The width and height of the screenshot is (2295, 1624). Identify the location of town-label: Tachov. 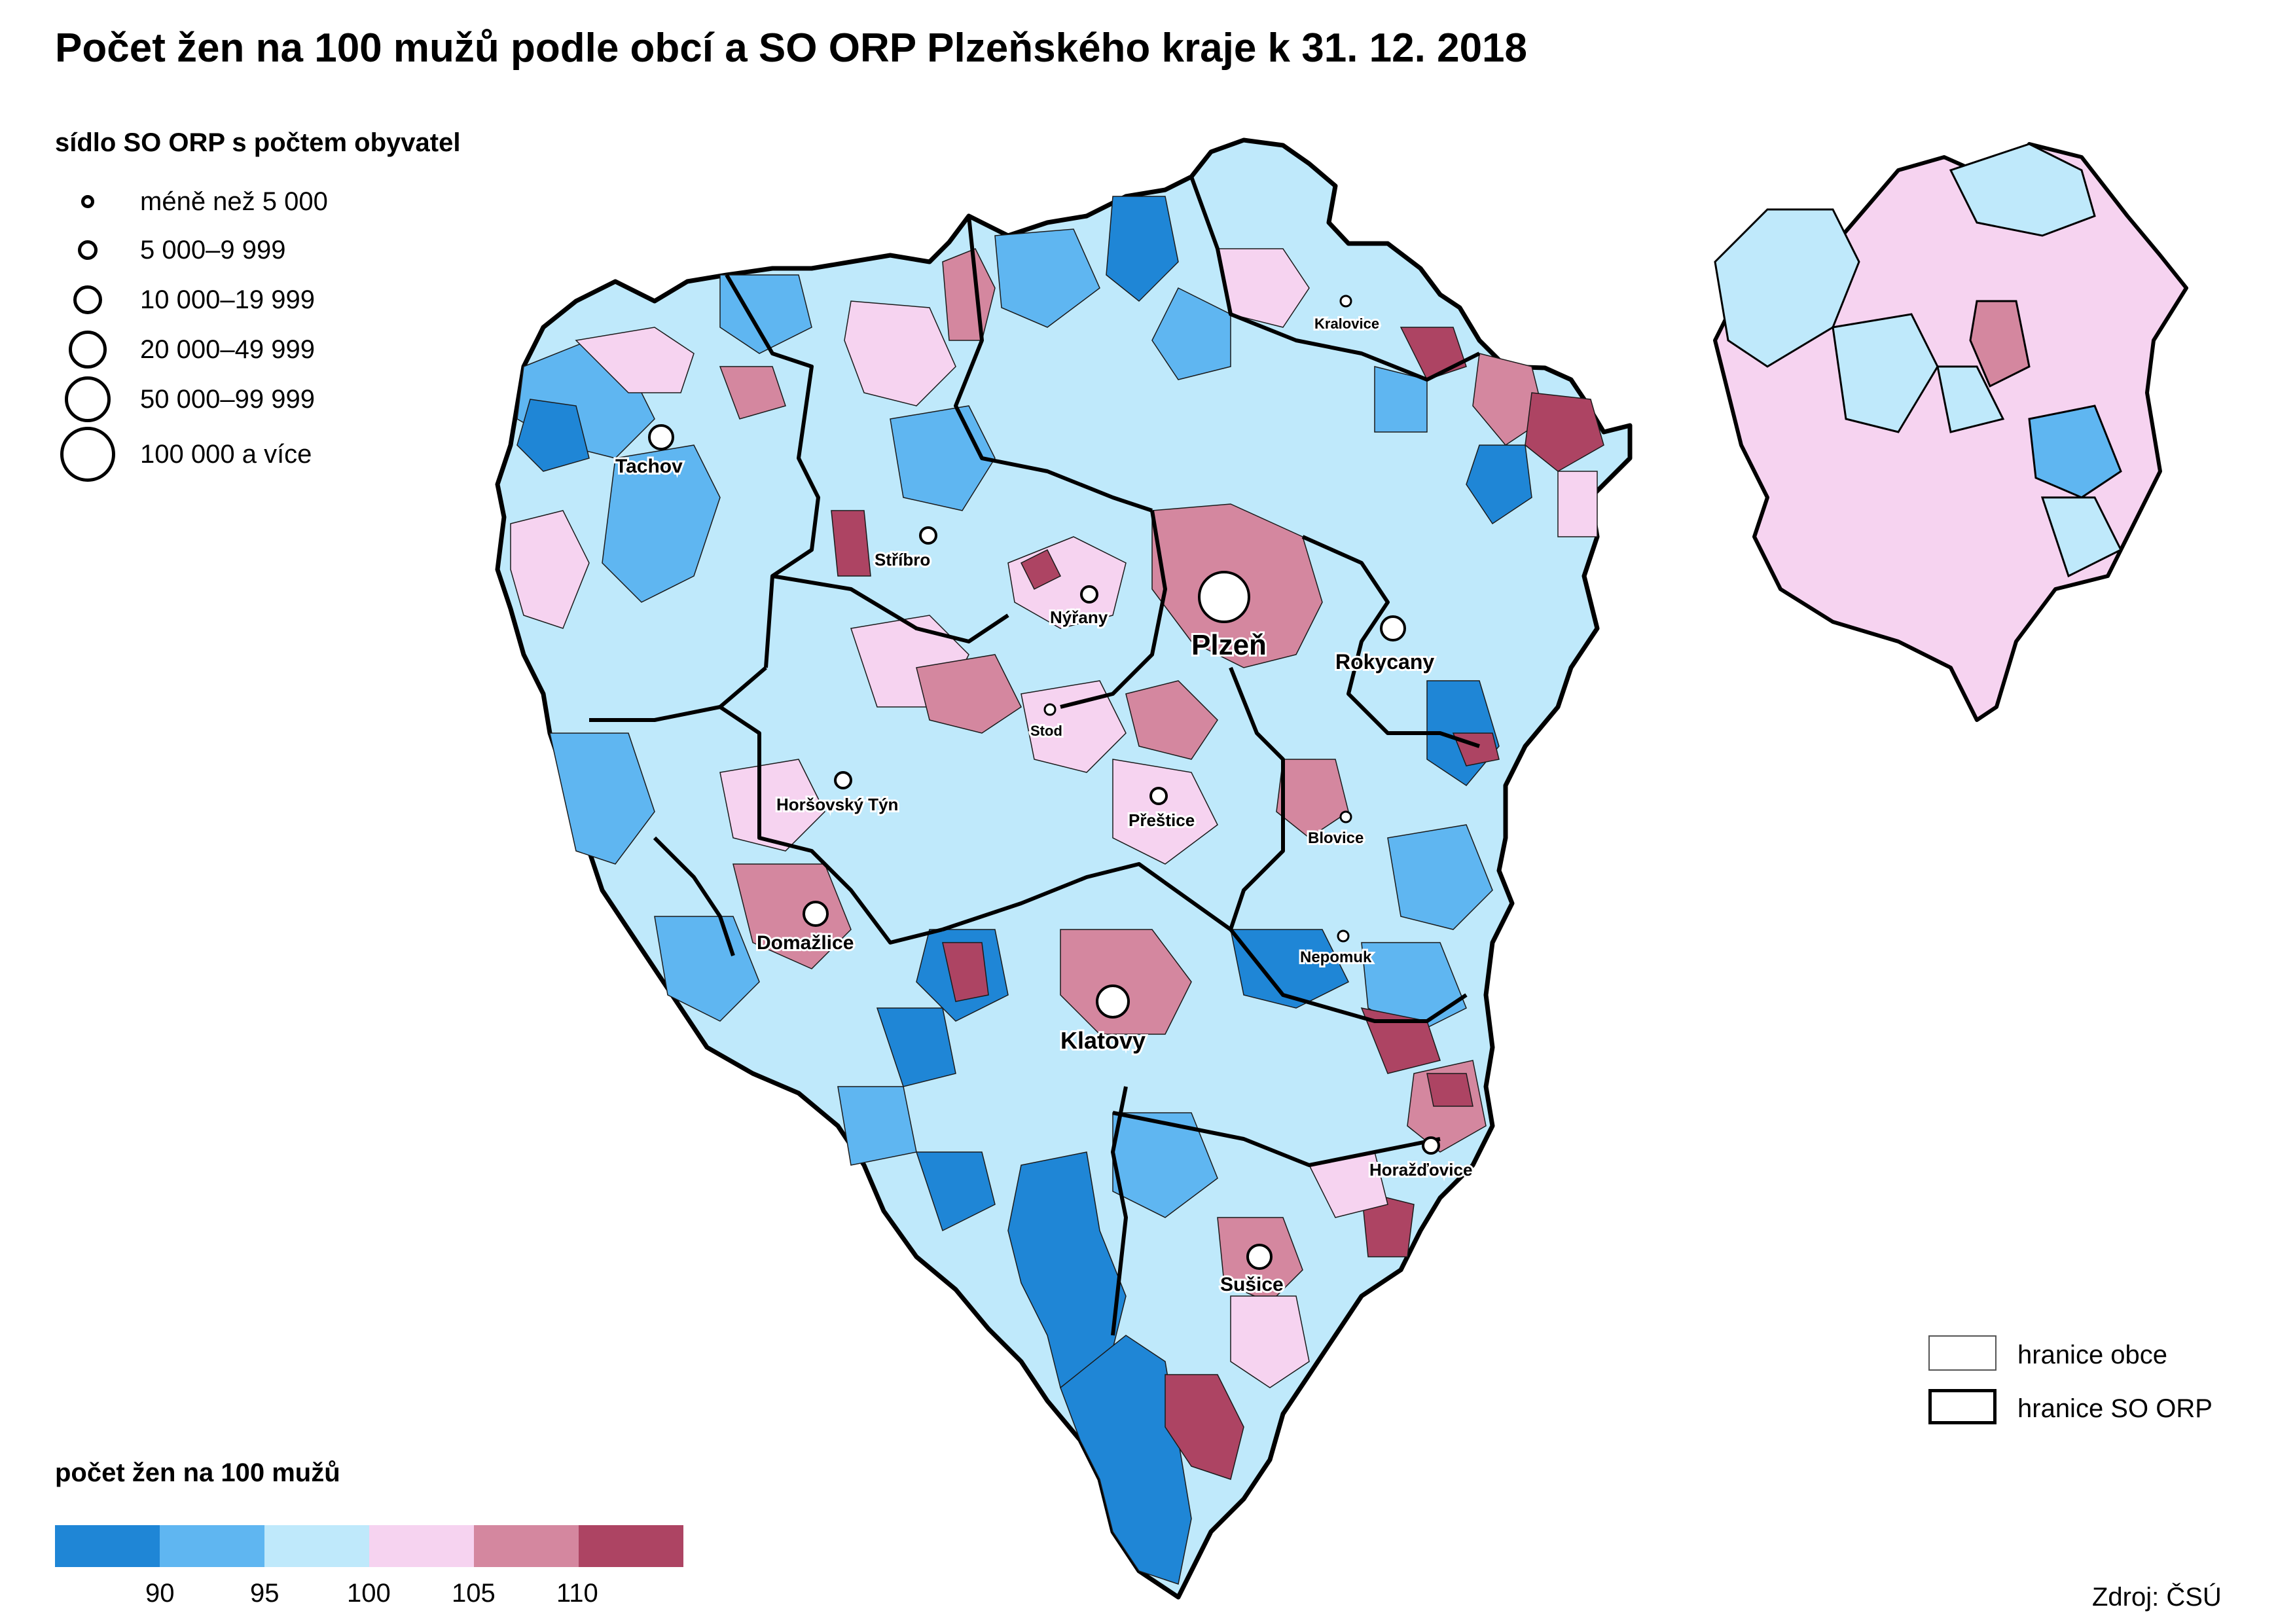
(649, 466).